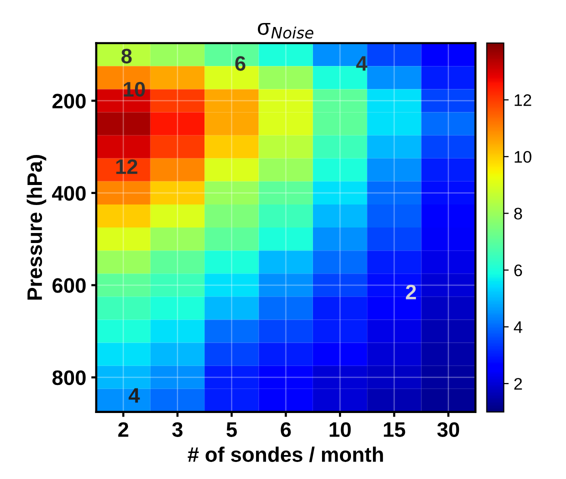 The image size is (566, 479). What do you see at coordinates (411, 292) in the screenshot?
I see `annotation: 2` at bounding box center [411, 292].